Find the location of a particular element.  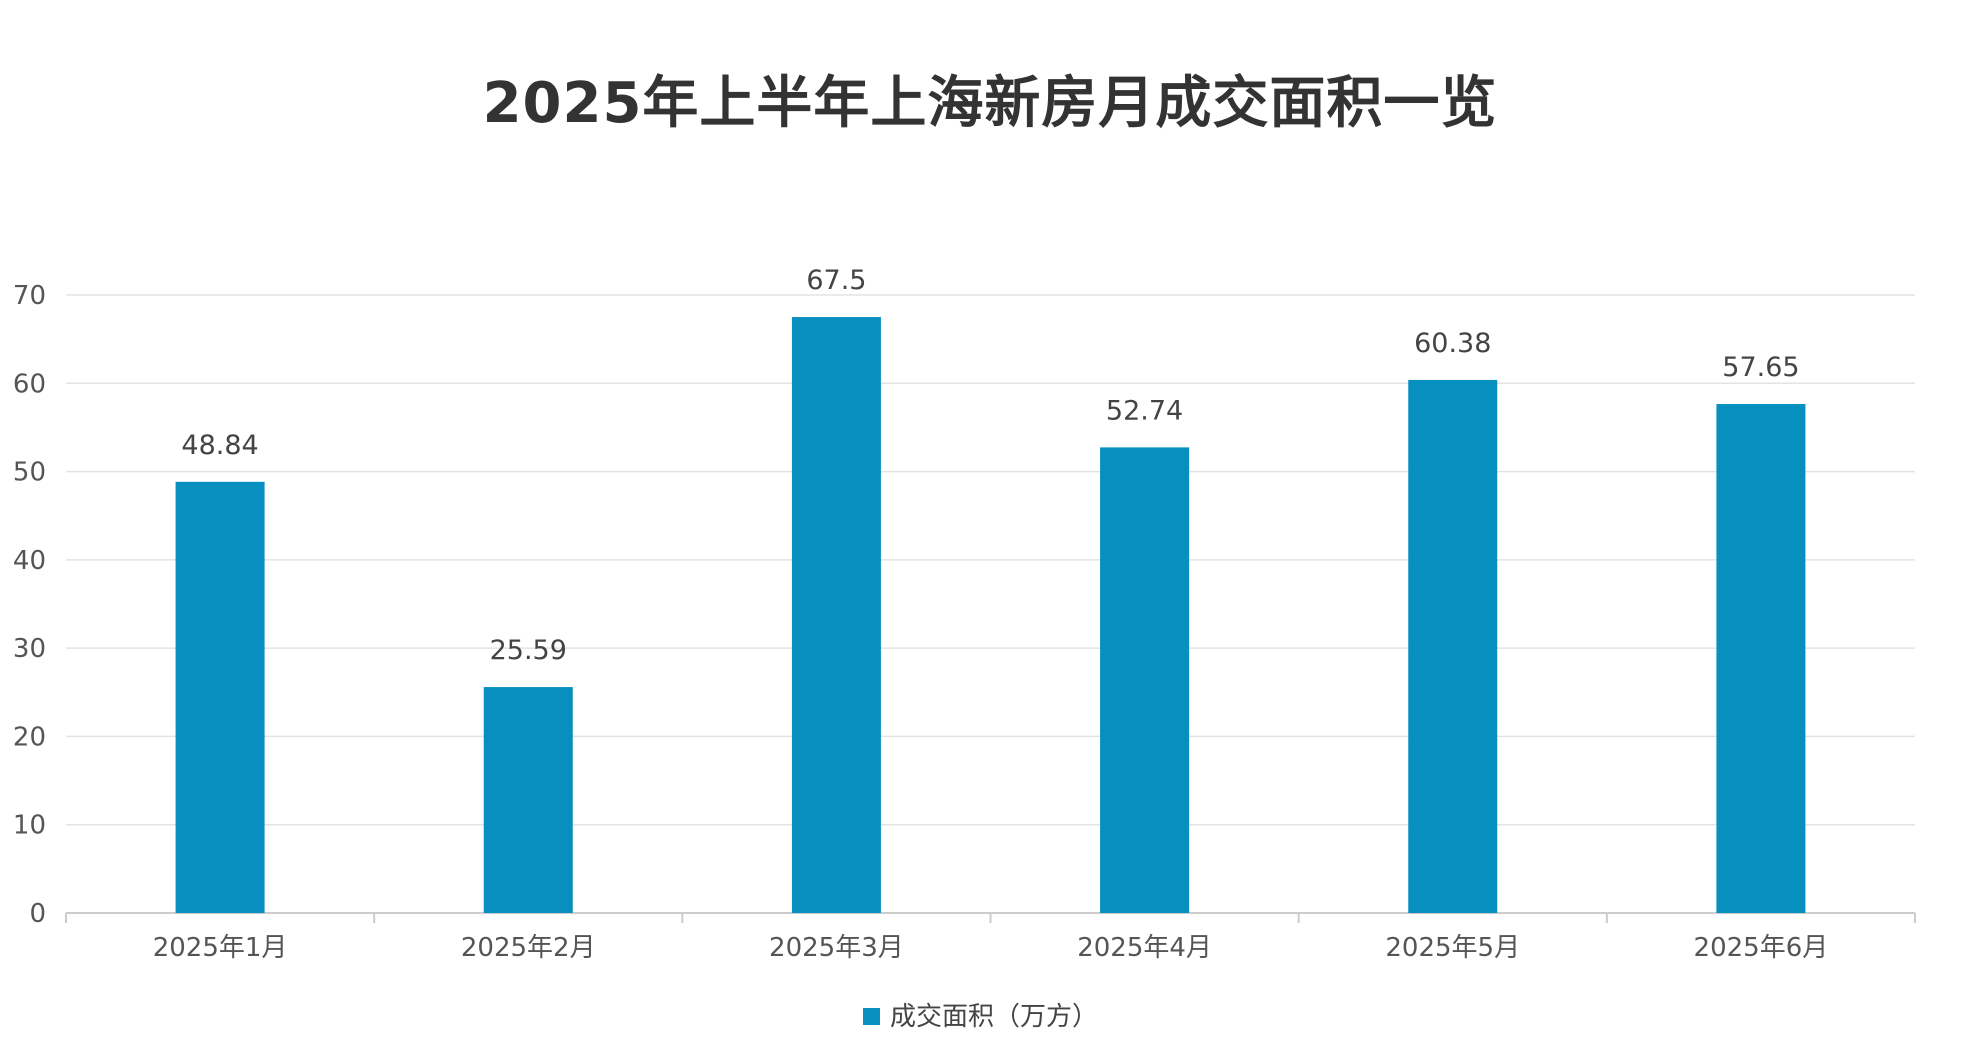

y-tick-label: 0 is located at coordinates (37, 914).